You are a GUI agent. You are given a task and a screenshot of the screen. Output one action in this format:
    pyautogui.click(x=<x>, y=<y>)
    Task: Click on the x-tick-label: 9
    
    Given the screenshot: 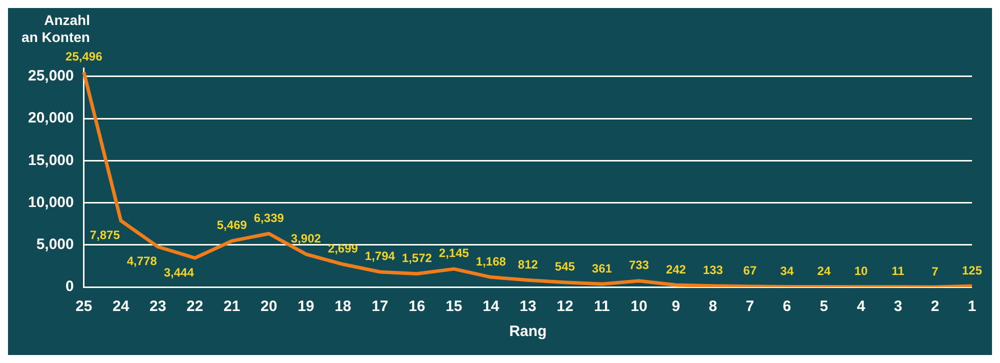 What is the action you would take?
    pyautogui.click(x=676, y=307)
    